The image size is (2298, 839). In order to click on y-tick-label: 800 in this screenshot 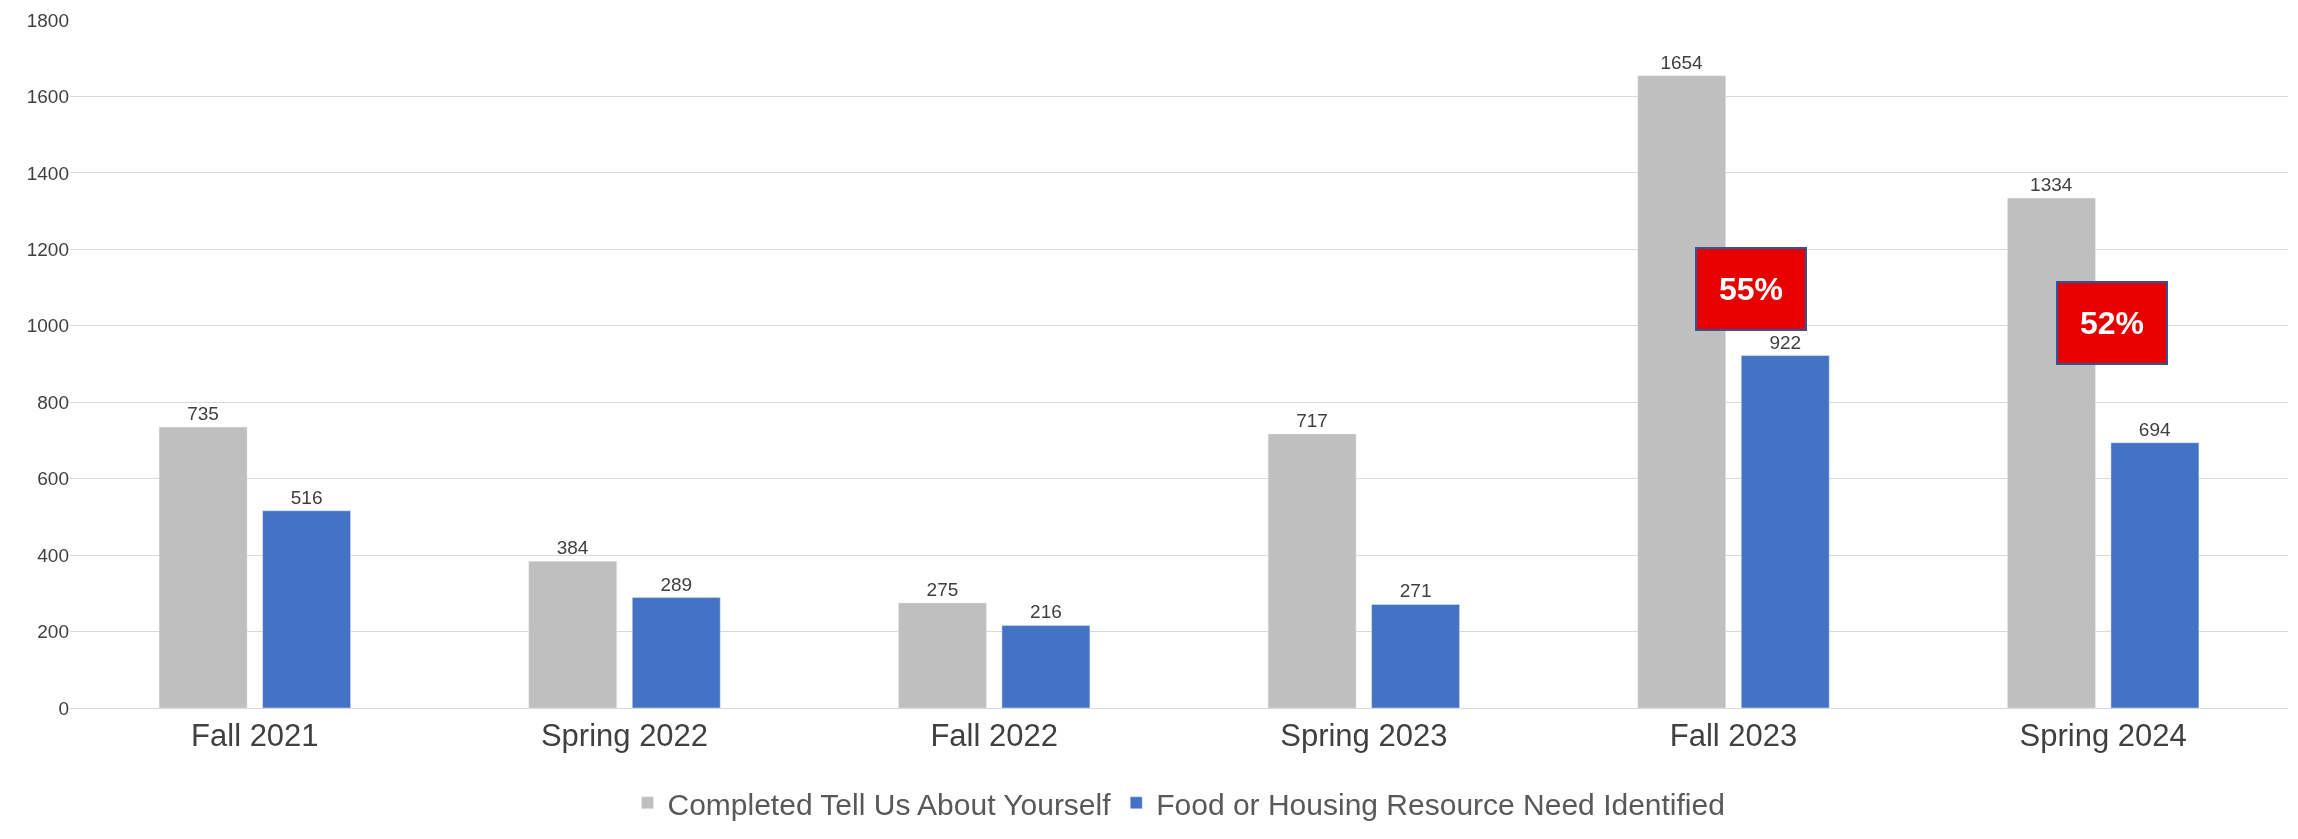, I will do `click(53, 402)`.